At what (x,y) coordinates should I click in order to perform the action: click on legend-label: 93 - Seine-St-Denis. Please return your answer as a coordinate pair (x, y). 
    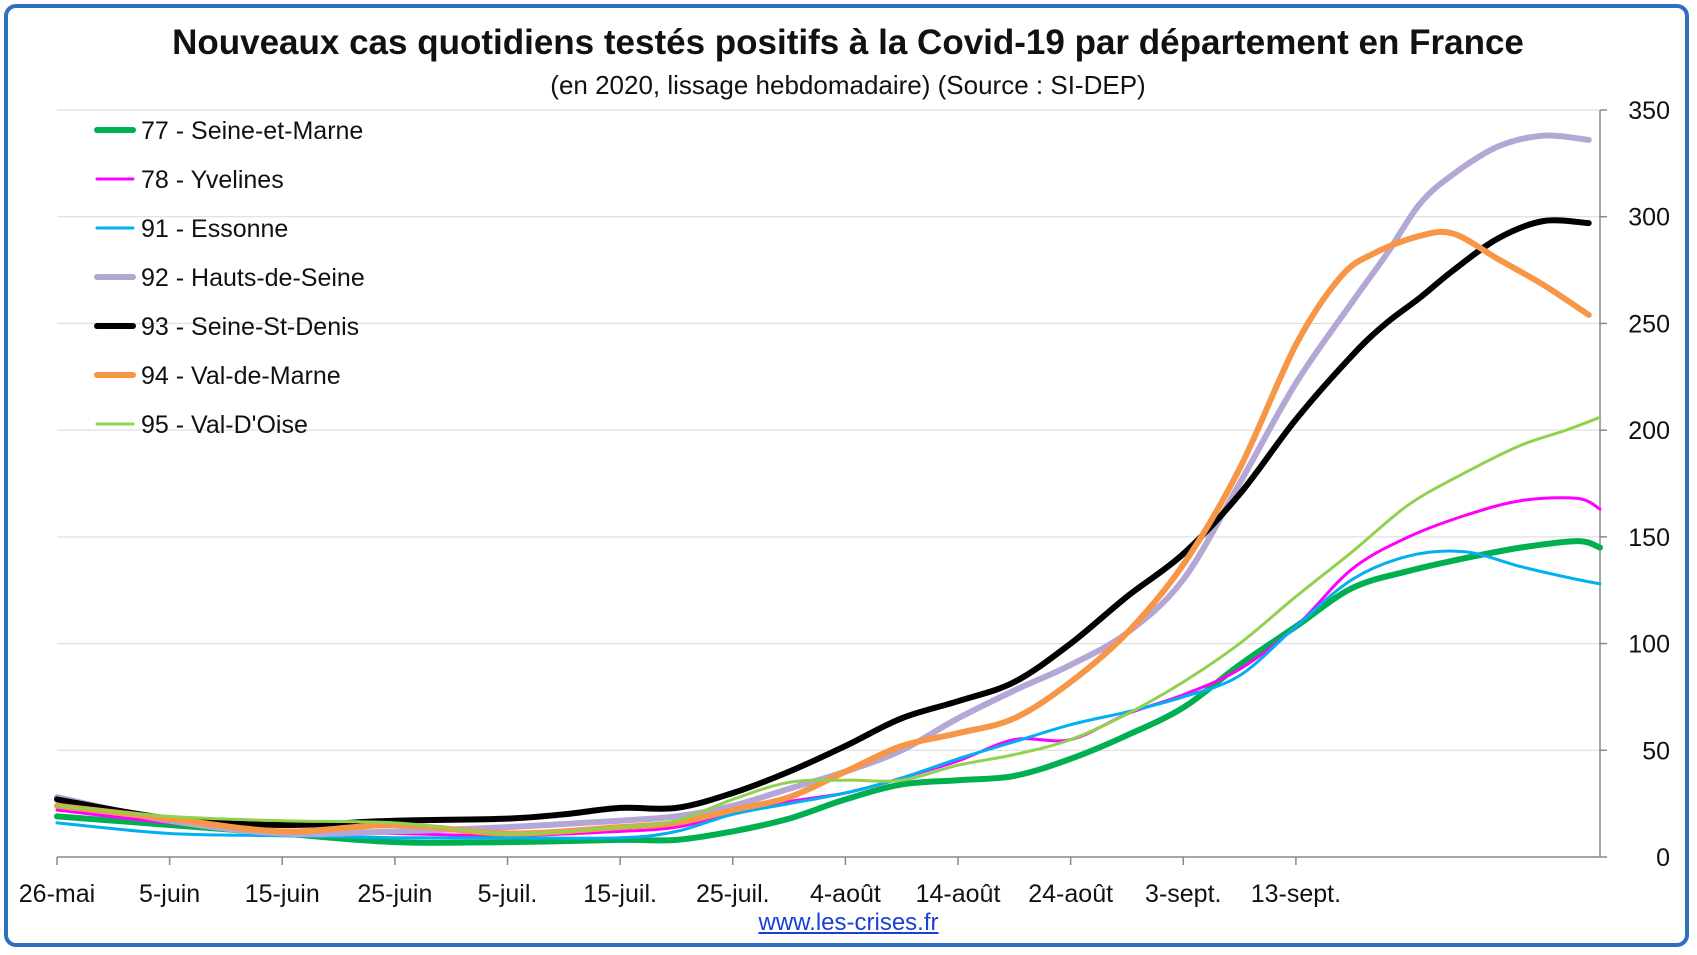
    Looking at the image, I should click on (250, 327).